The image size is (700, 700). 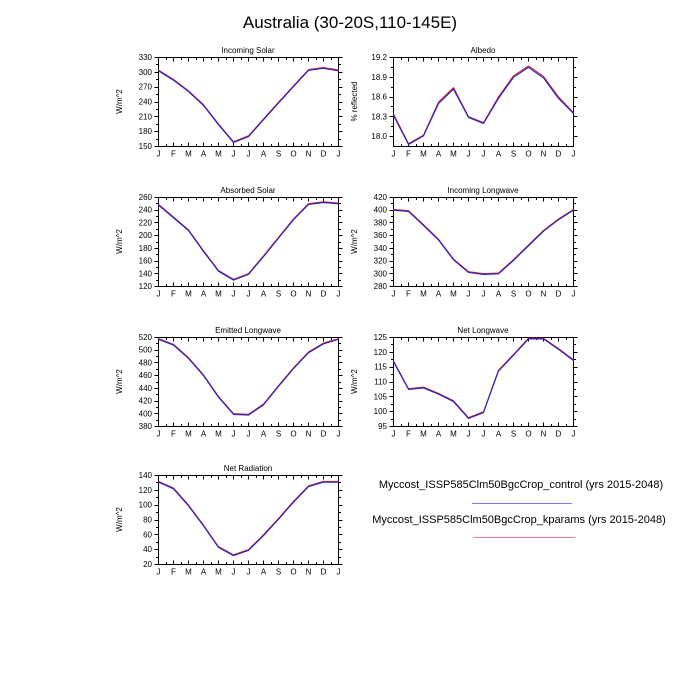 What do you see at coordinates (147, 520) in the screenshot?
I see `y-tick-label: 80` at bounding box center [147, 520].